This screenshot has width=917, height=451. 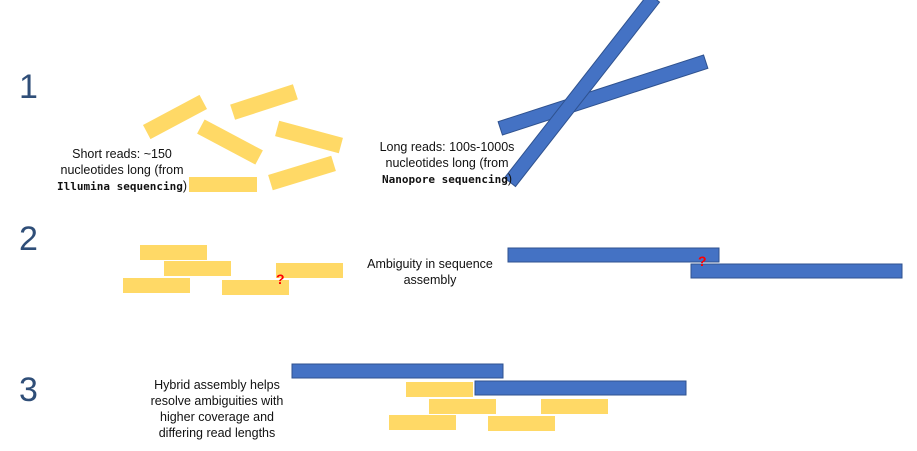 What do you see at coordinates (28, 390) in the screenshot?
I see `step-number-3: 3` at bounding box center [28, 390].